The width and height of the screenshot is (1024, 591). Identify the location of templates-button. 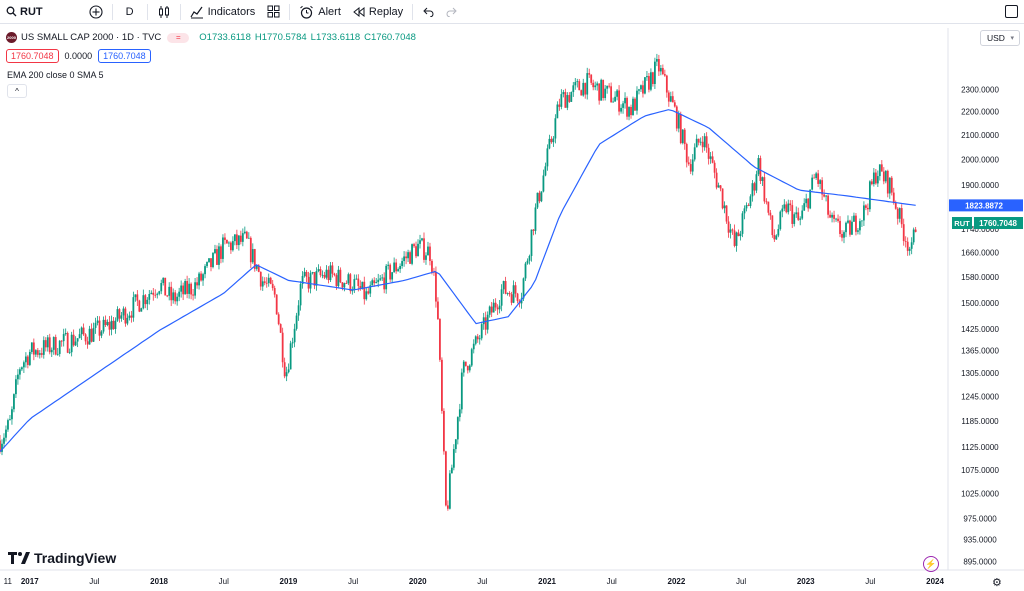
(273, 12).